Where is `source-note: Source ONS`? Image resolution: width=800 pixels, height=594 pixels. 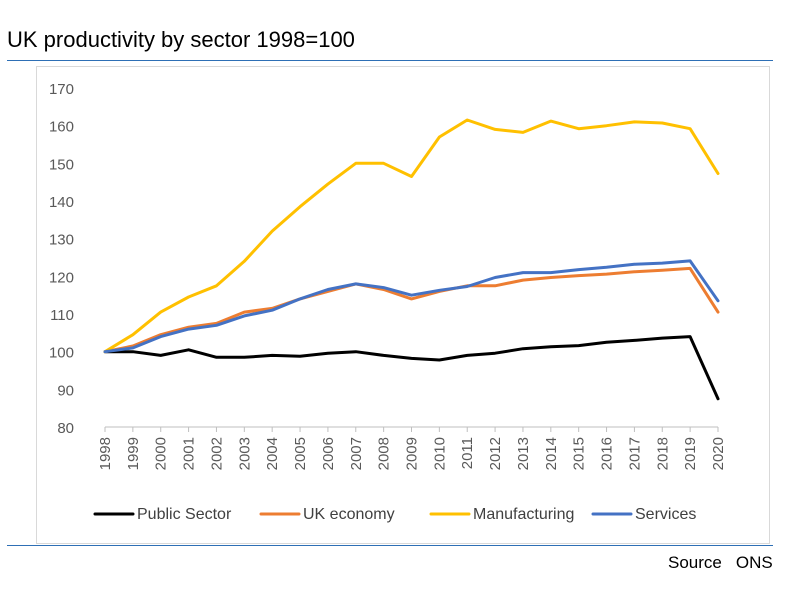 source-note: Source ONS is located at coordinates (720, 563).